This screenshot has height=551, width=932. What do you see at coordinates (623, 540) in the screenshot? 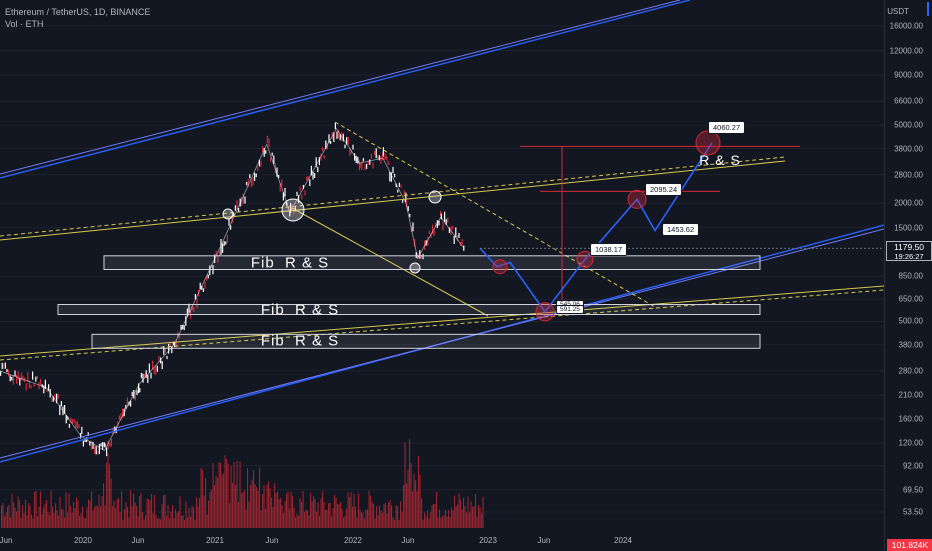
I see `time-tick-label: 2024` at bounding box center [623, 540].